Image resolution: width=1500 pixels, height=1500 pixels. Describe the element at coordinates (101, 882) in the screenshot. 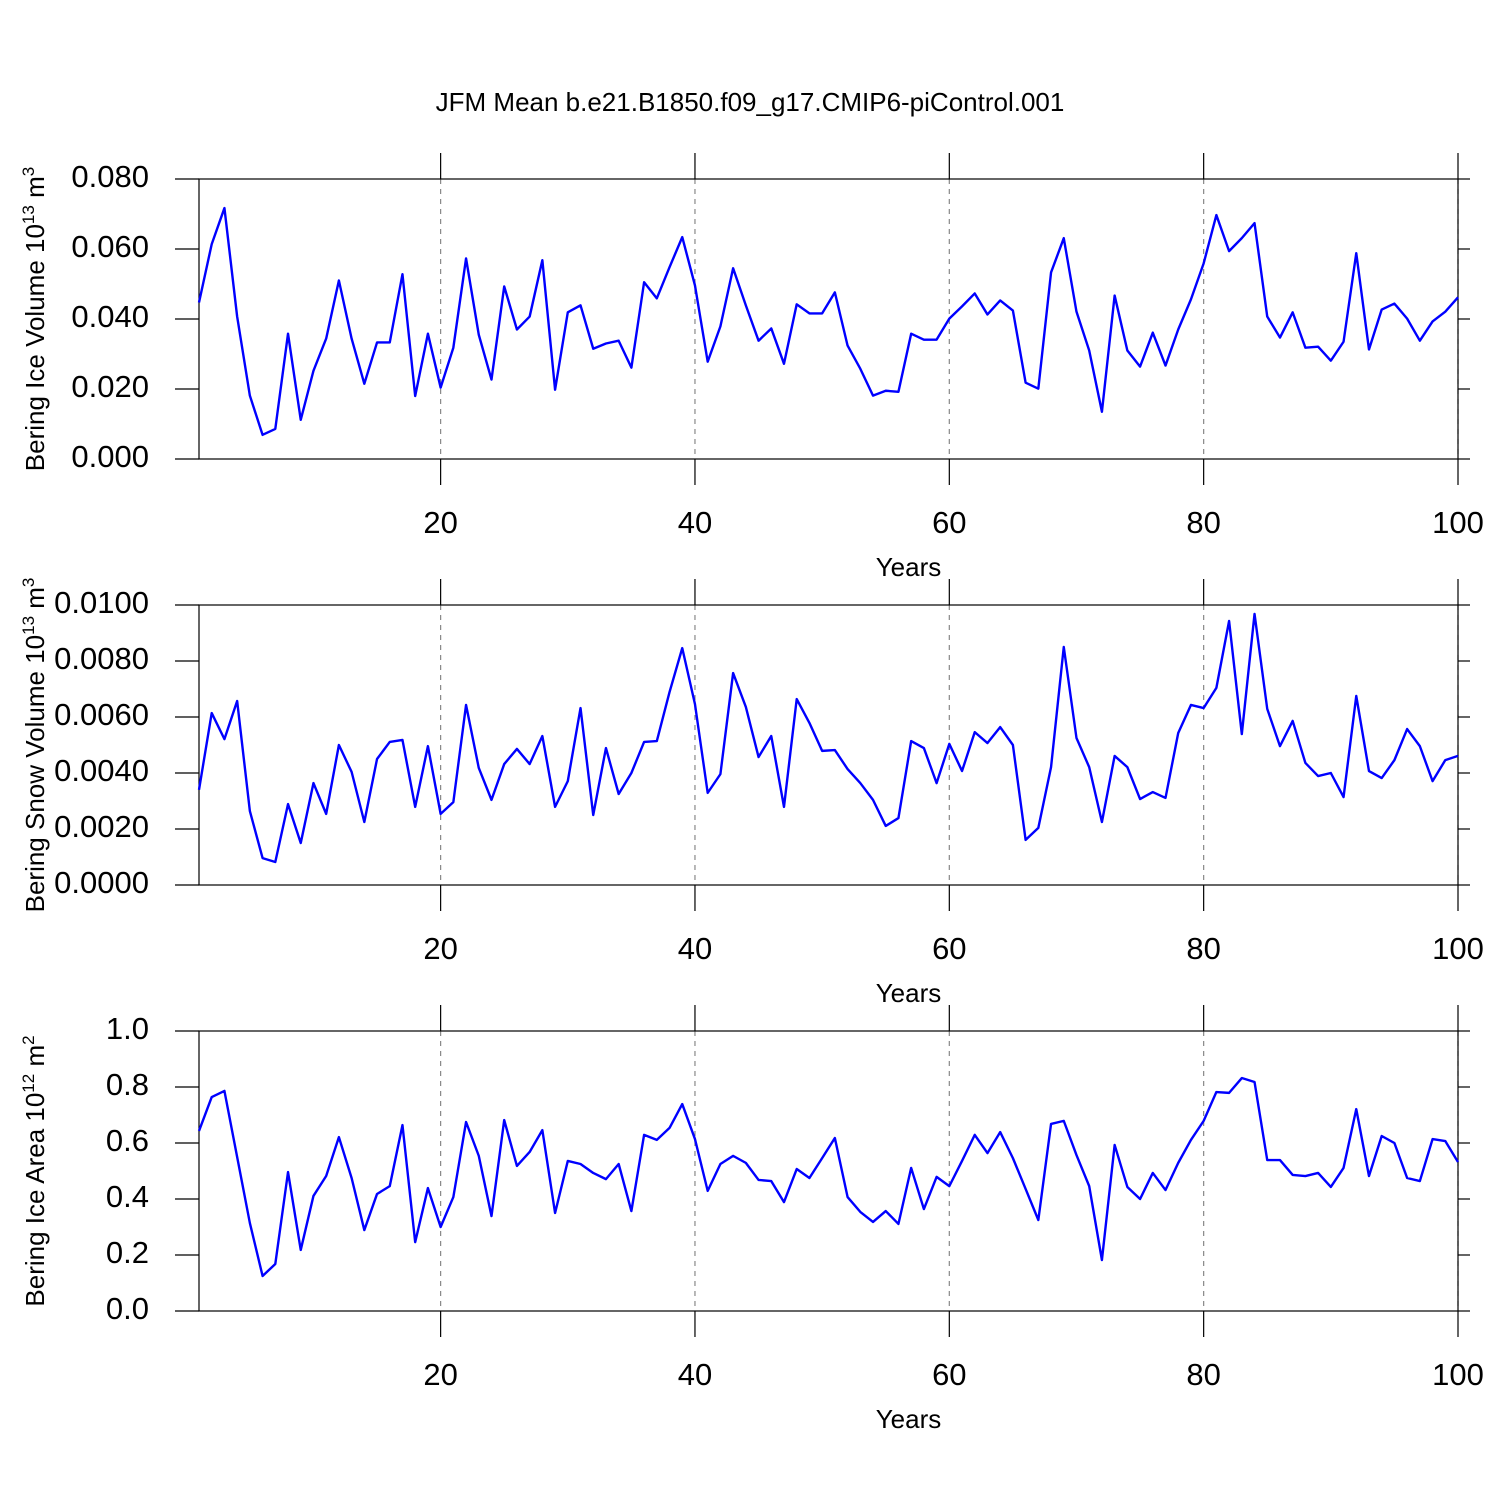

I see `y-tick-label: 0.0000` at that location.